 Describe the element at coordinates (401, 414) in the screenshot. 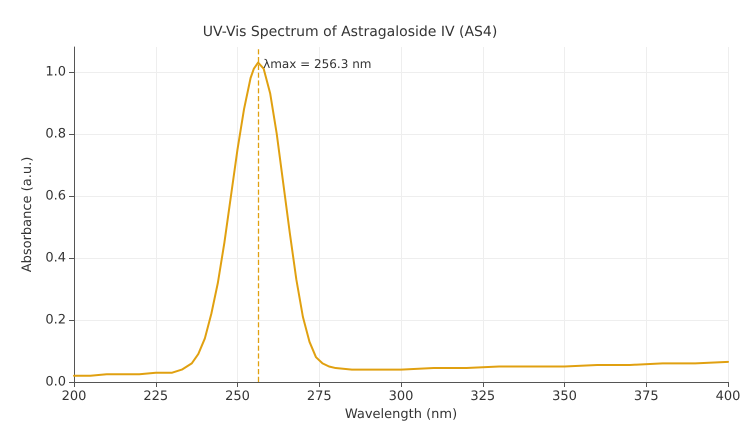

I see `x-axis-title: Wavelength (nm)` at that location.